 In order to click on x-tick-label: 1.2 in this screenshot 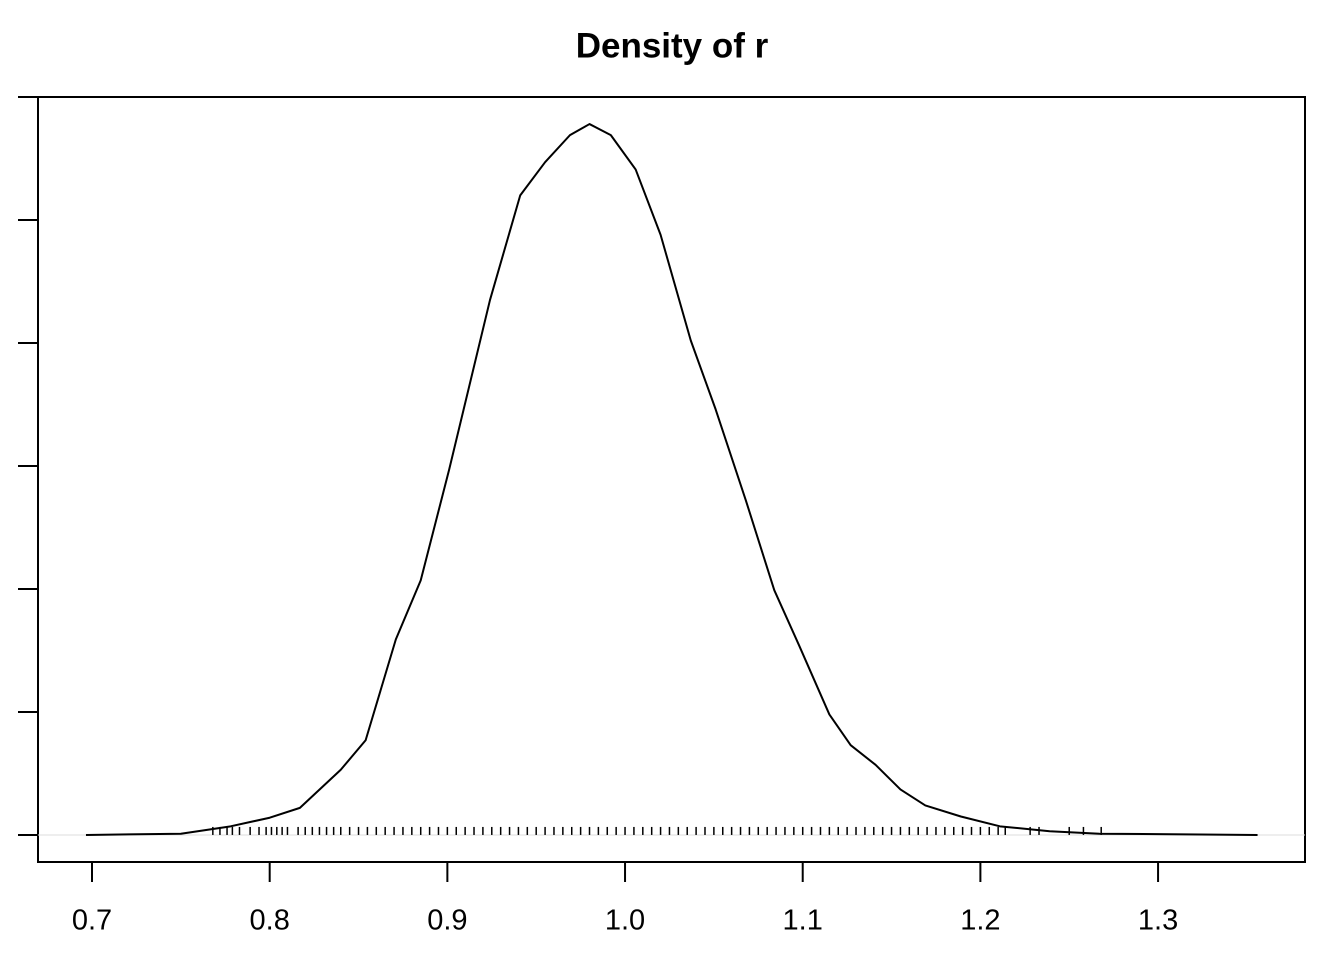, I will do `click(980, 921)`.